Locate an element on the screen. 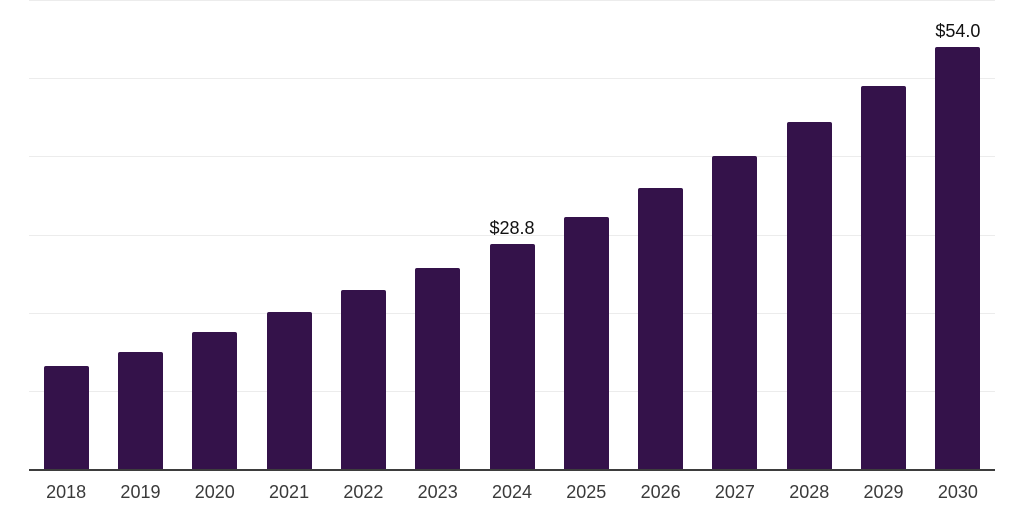  x-axis-line is located at coordinates (512, 470).